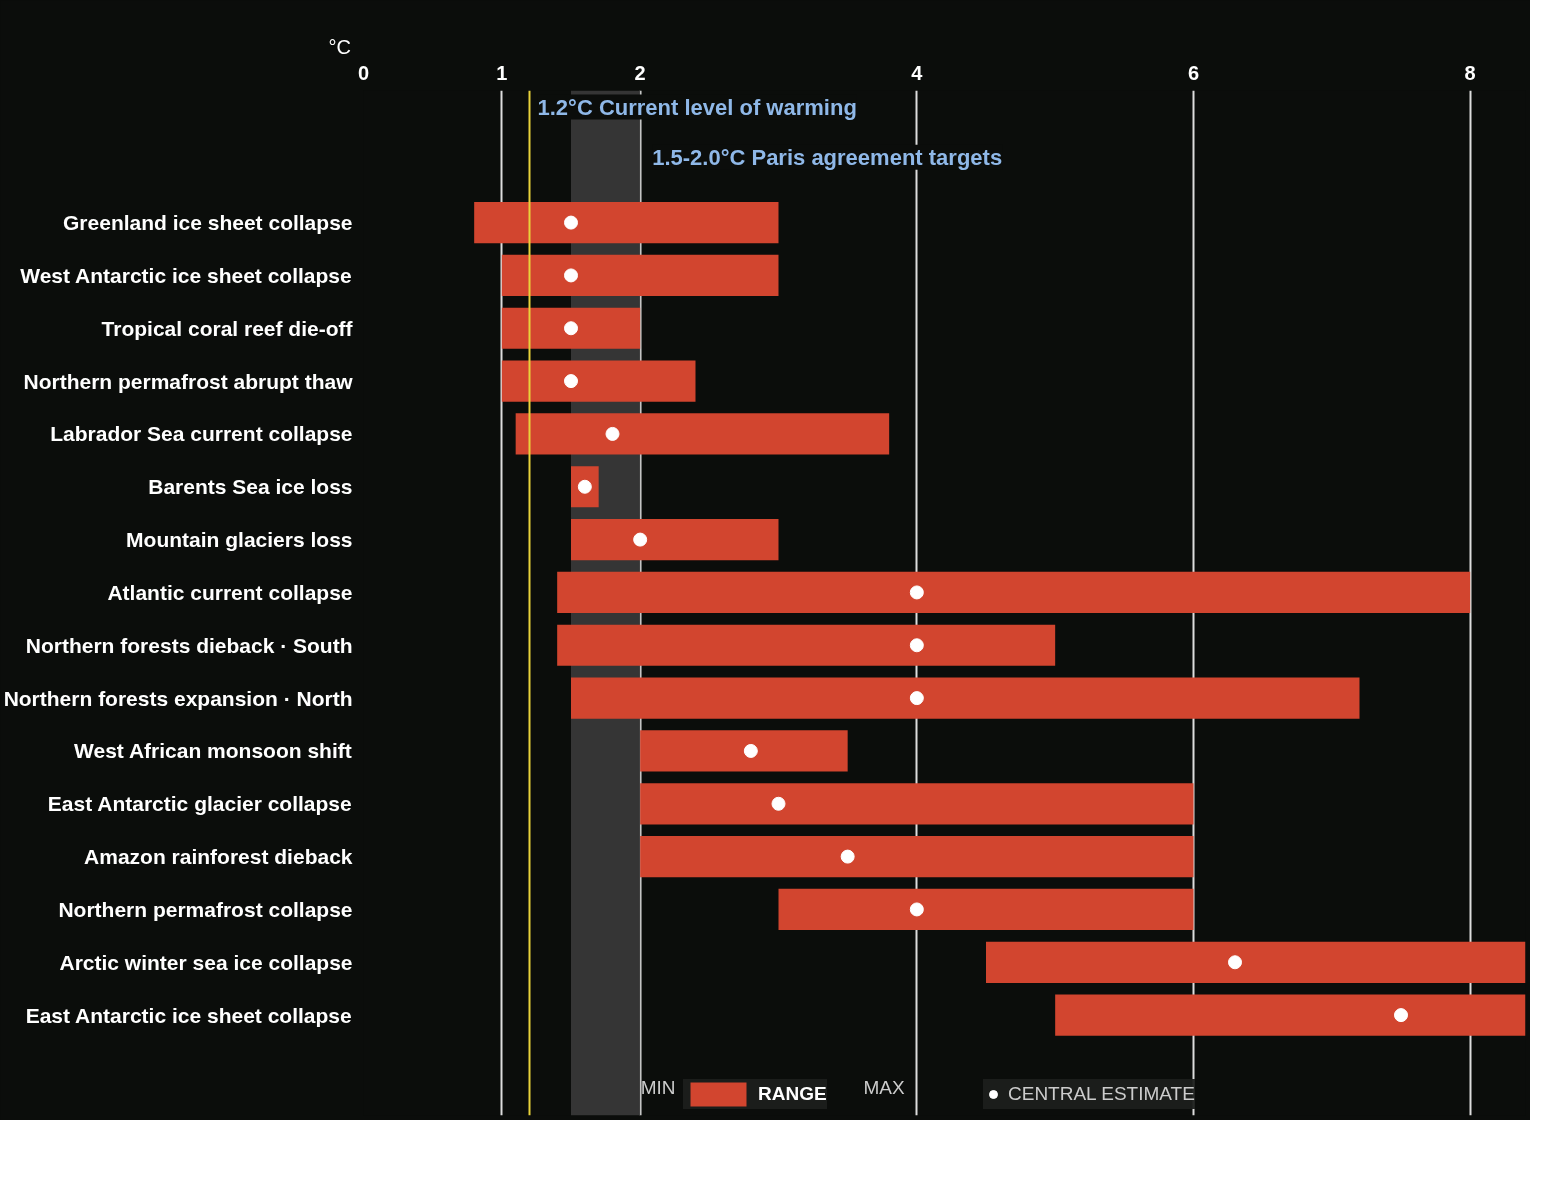  What do you see at coordinates (250, 487) in the screenshot?
I see `y-tick-label: Barents Sea ice loss` at bounding box center [250, 487].